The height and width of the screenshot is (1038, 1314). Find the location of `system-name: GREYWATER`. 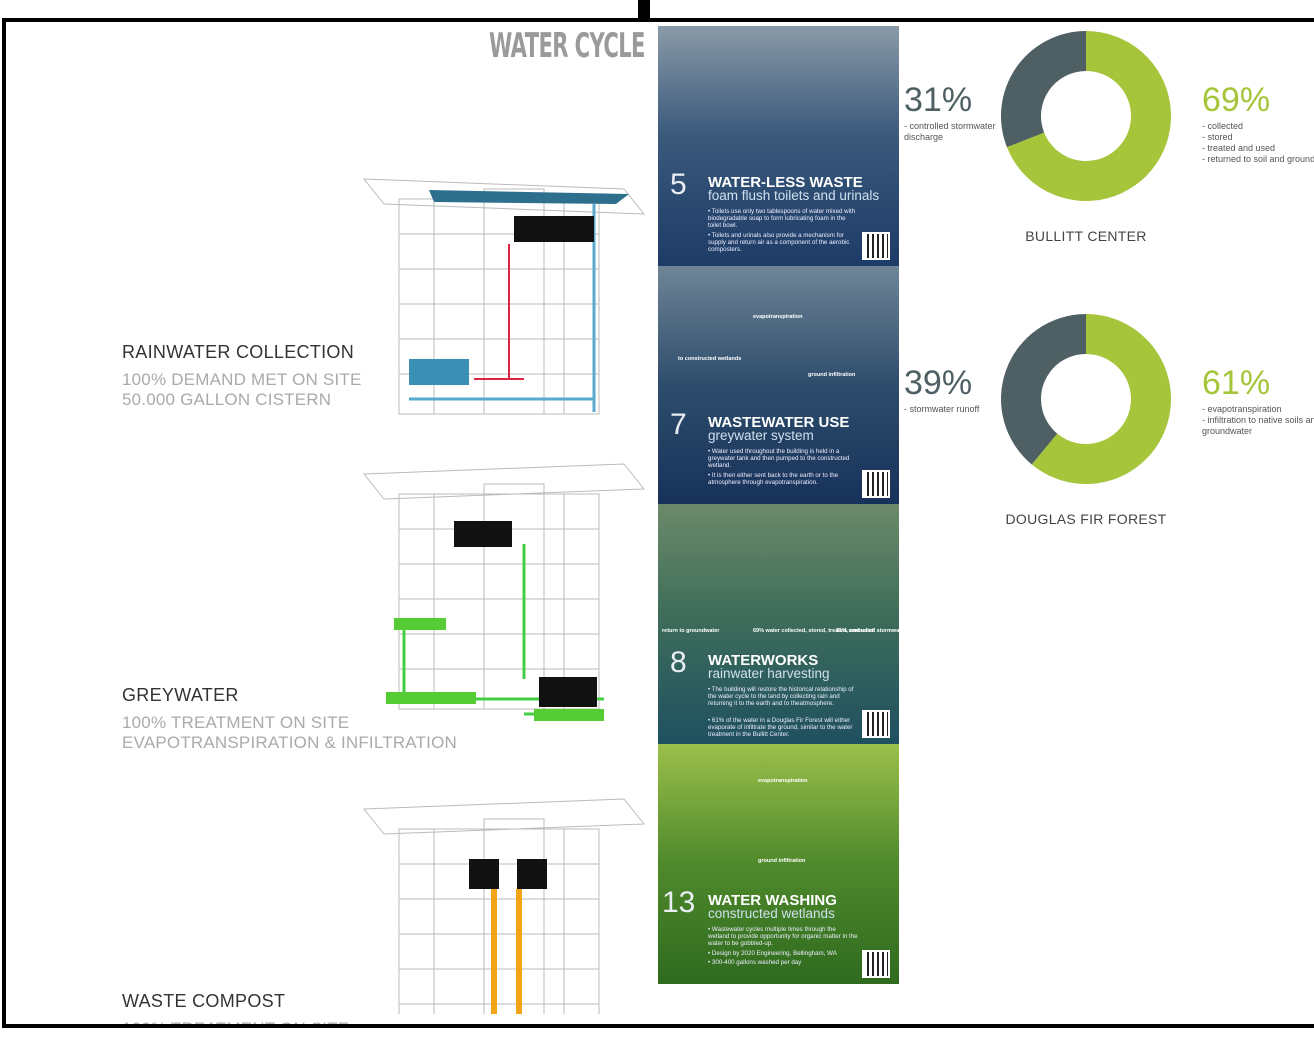

system-name: GREYWATER is located at coordinates (180, 695).